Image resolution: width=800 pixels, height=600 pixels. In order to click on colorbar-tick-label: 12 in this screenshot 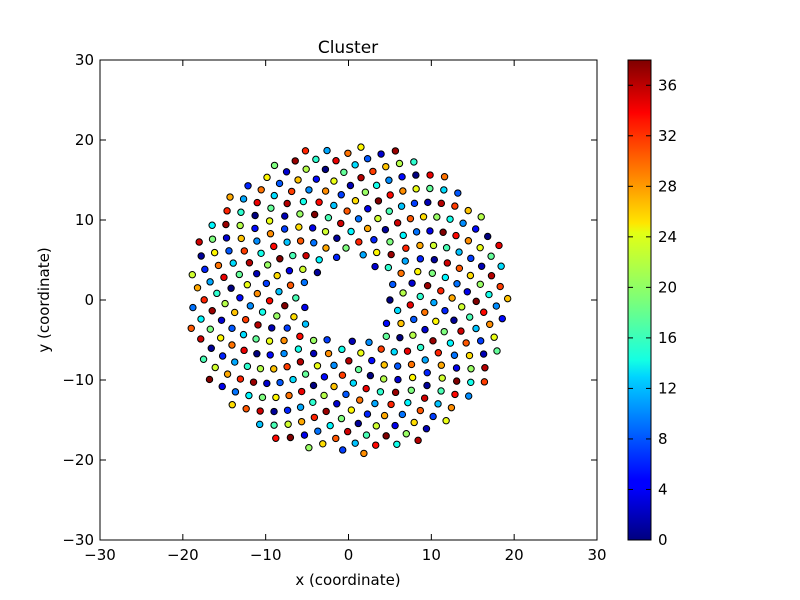, I will do `click(667, 388)`.